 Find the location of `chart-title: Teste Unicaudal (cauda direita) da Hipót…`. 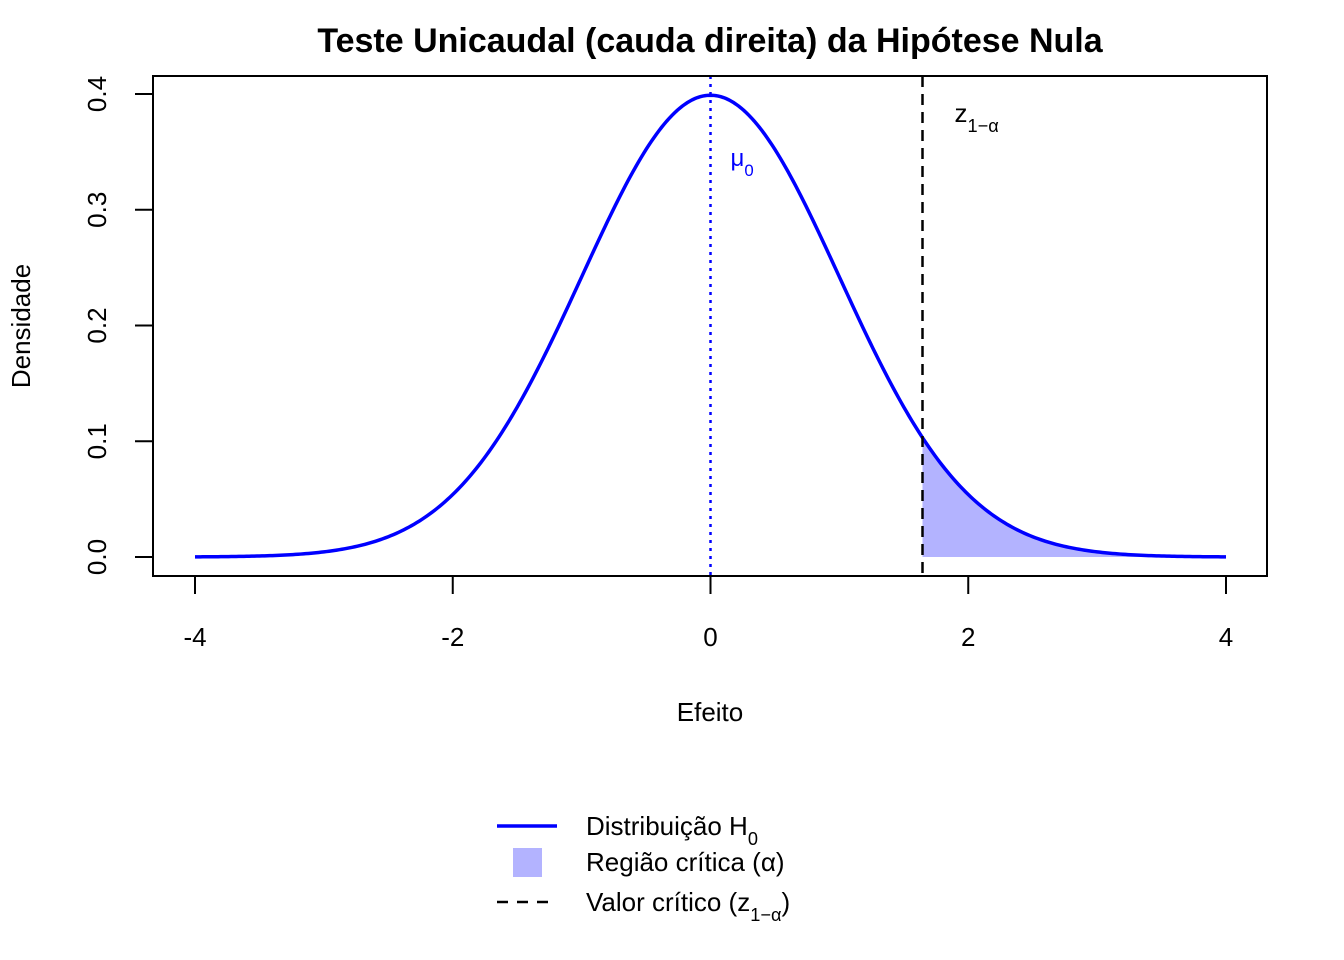

chart-title: Teste Unicaudal (cauda direita) da Hipót… is located at coordinates (710, 41).